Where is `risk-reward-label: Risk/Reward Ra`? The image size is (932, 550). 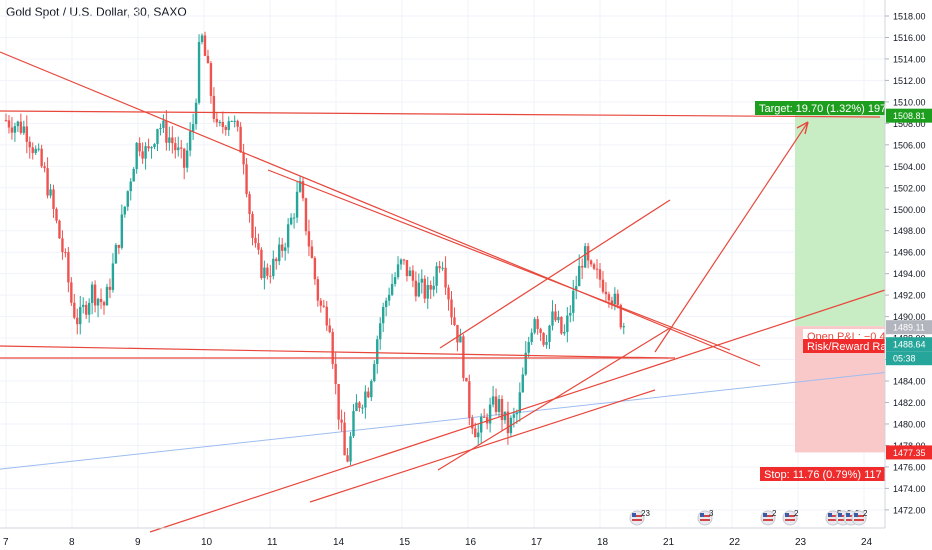 risk-reward-label: Risk/Reward Ra is located at coordinates (845, 346).